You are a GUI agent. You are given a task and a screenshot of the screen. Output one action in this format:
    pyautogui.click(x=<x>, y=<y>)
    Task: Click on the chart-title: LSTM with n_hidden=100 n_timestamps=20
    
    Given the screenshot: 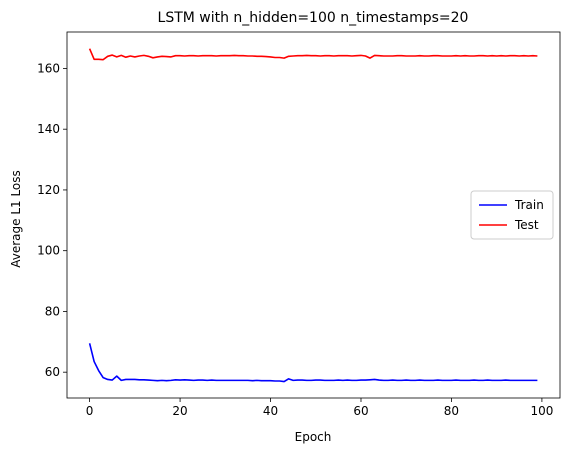 What is the action you would take?
    pyautogui.click(x=313, y=18)
    